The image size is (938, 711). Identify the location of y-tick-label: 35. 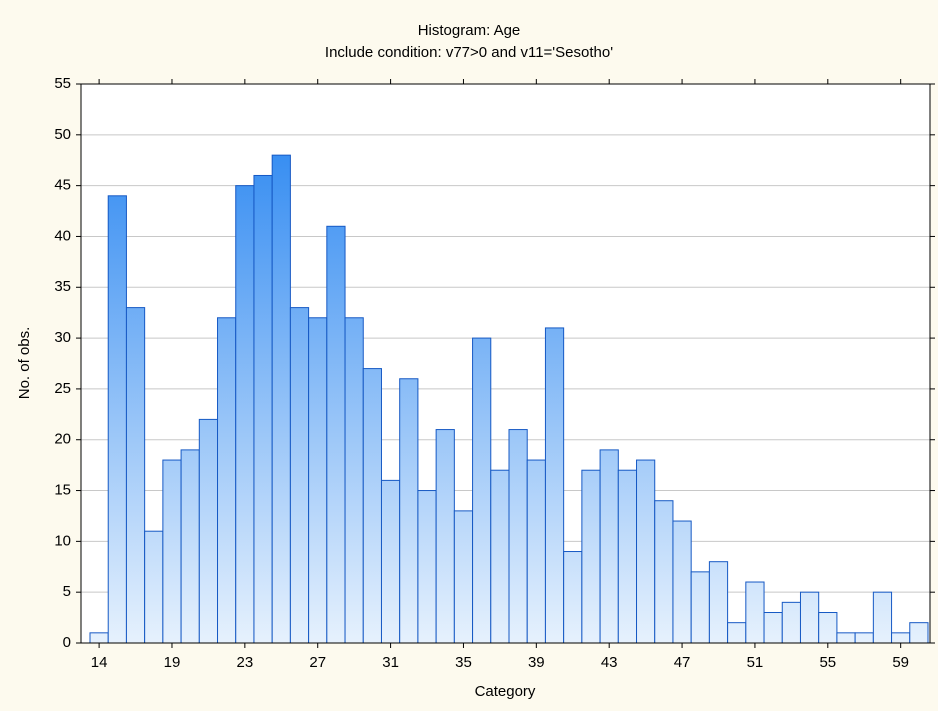
(62, 286).